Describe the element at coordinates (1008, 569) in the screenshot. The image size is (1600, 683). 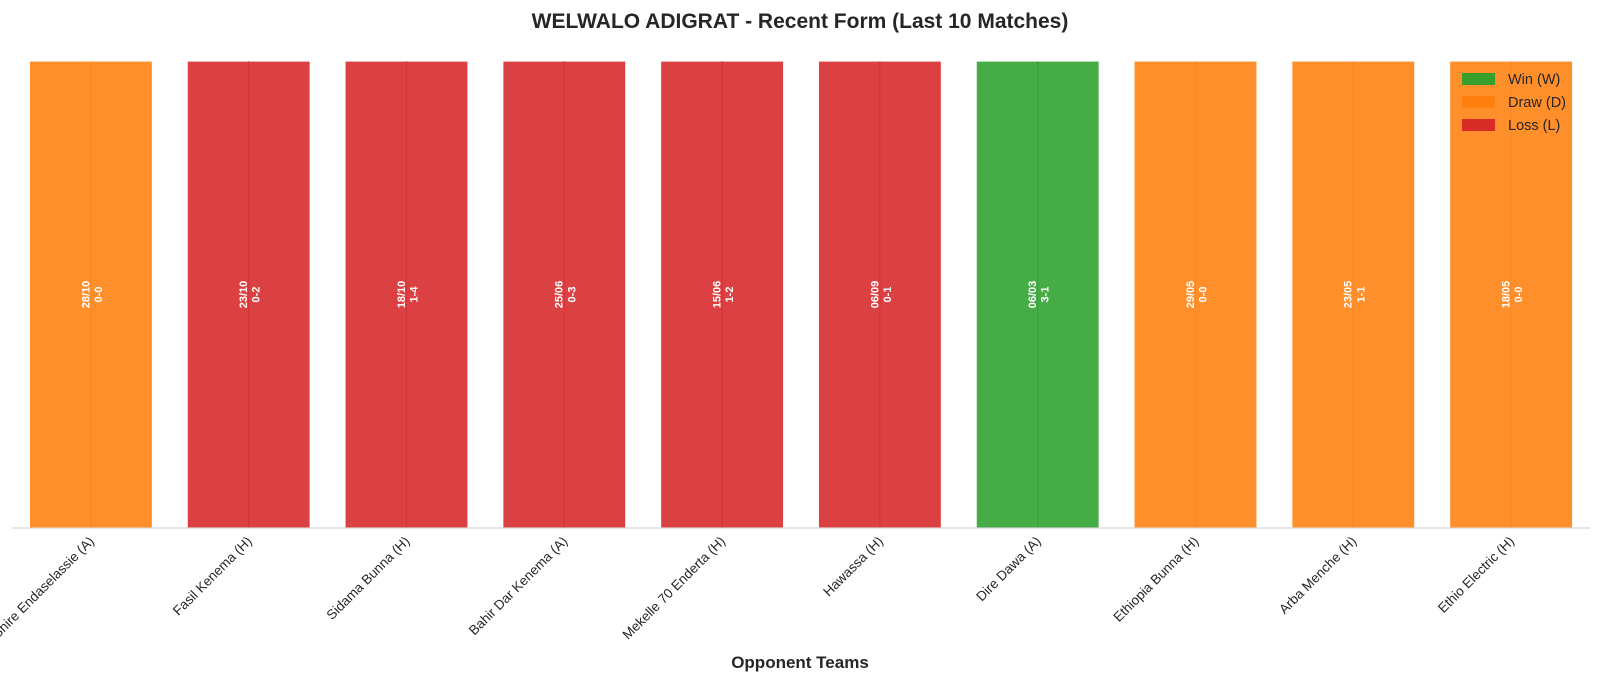
I see `x-tick-label-7: Dire Dawa (A)` at that location.